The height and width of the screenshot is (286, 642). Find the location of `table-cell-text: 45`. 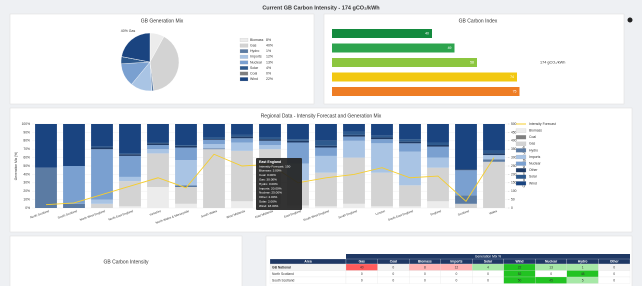

table-cell-text: 45 is located at coordinates (551, 280).